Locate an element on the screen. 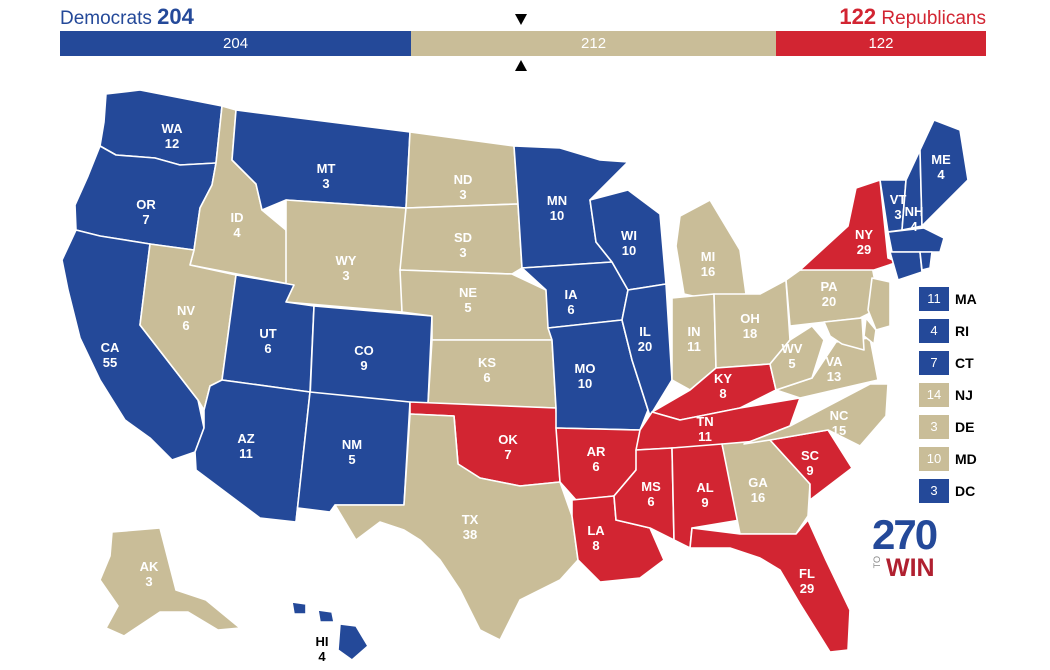 This screenshot has width=1050, height=670. state-ev-ks: 6 is located at coordinates (486, 377).